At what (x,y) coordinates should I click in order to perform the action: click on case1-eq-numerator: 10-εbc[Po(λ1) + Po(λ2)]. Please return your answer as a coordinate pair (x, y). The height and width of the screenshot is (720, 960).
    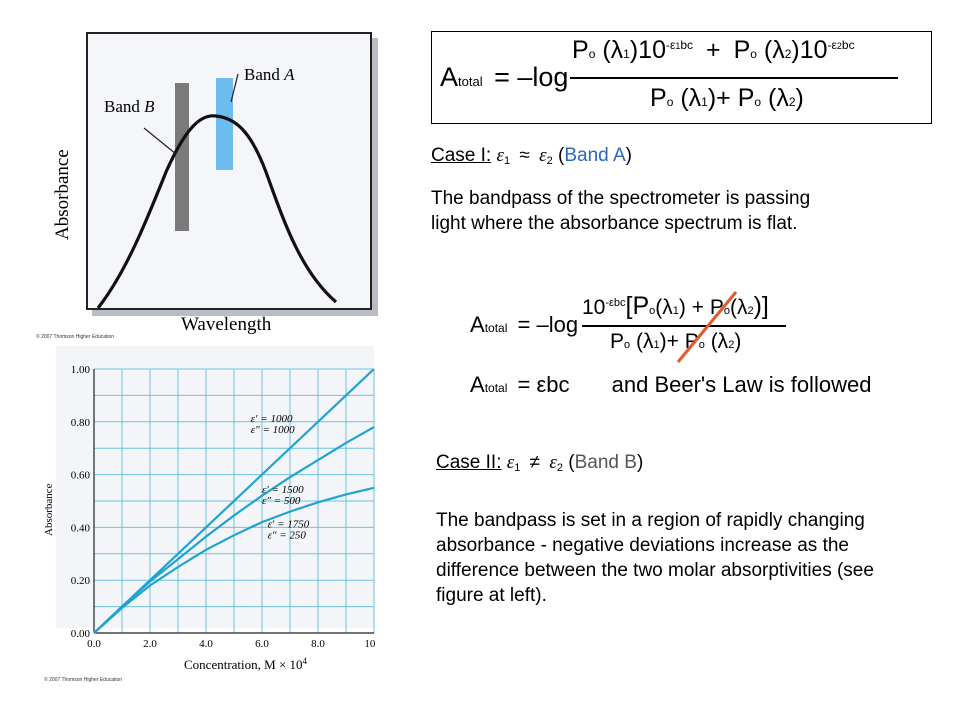
    Looking at the image, I should click on (675, 306).